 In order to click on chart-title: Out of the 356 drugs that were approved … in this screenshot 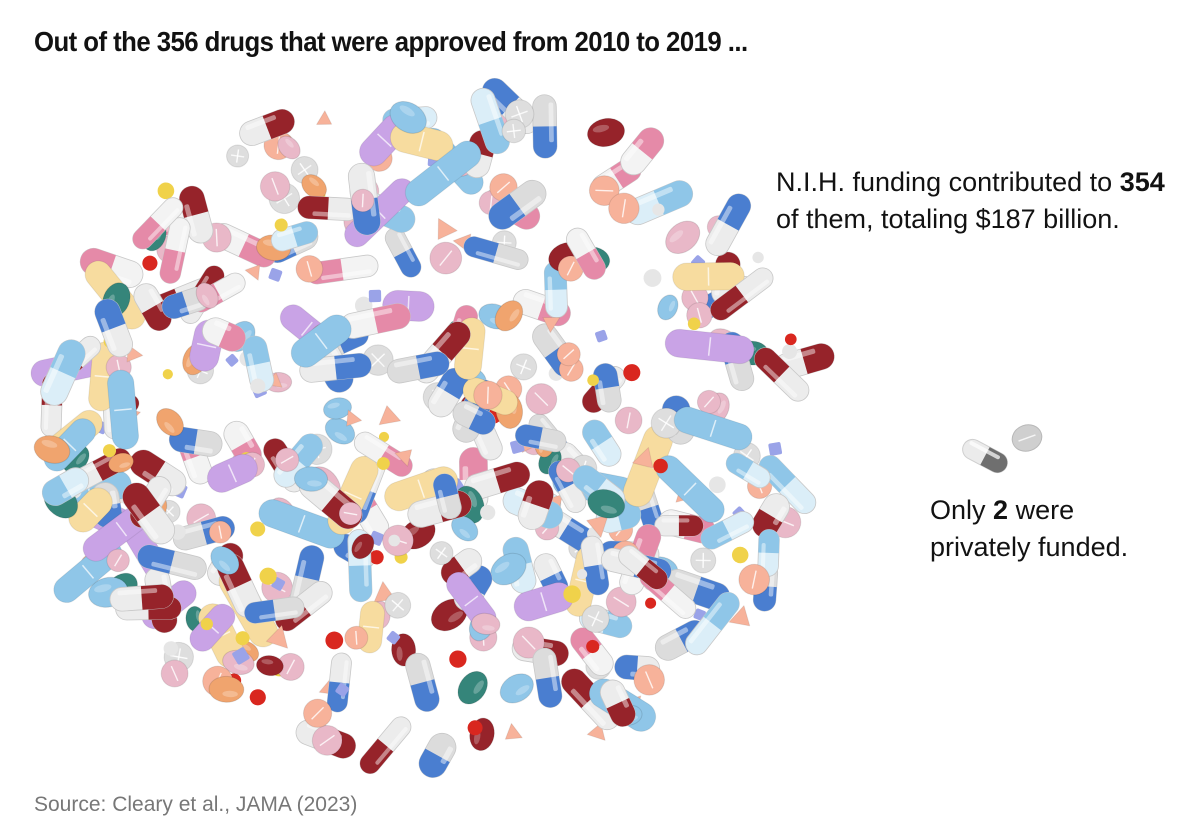, I will do `click(391, 41)`.